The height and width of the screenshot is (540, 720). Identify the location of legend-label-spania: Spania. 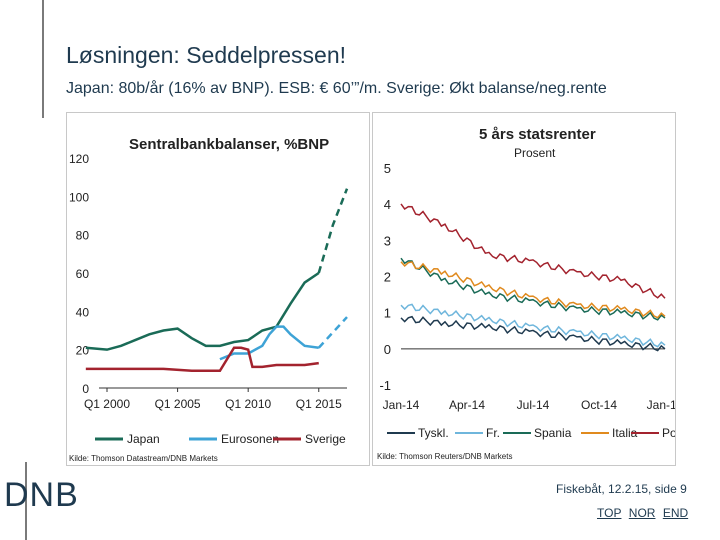
(553, 433).